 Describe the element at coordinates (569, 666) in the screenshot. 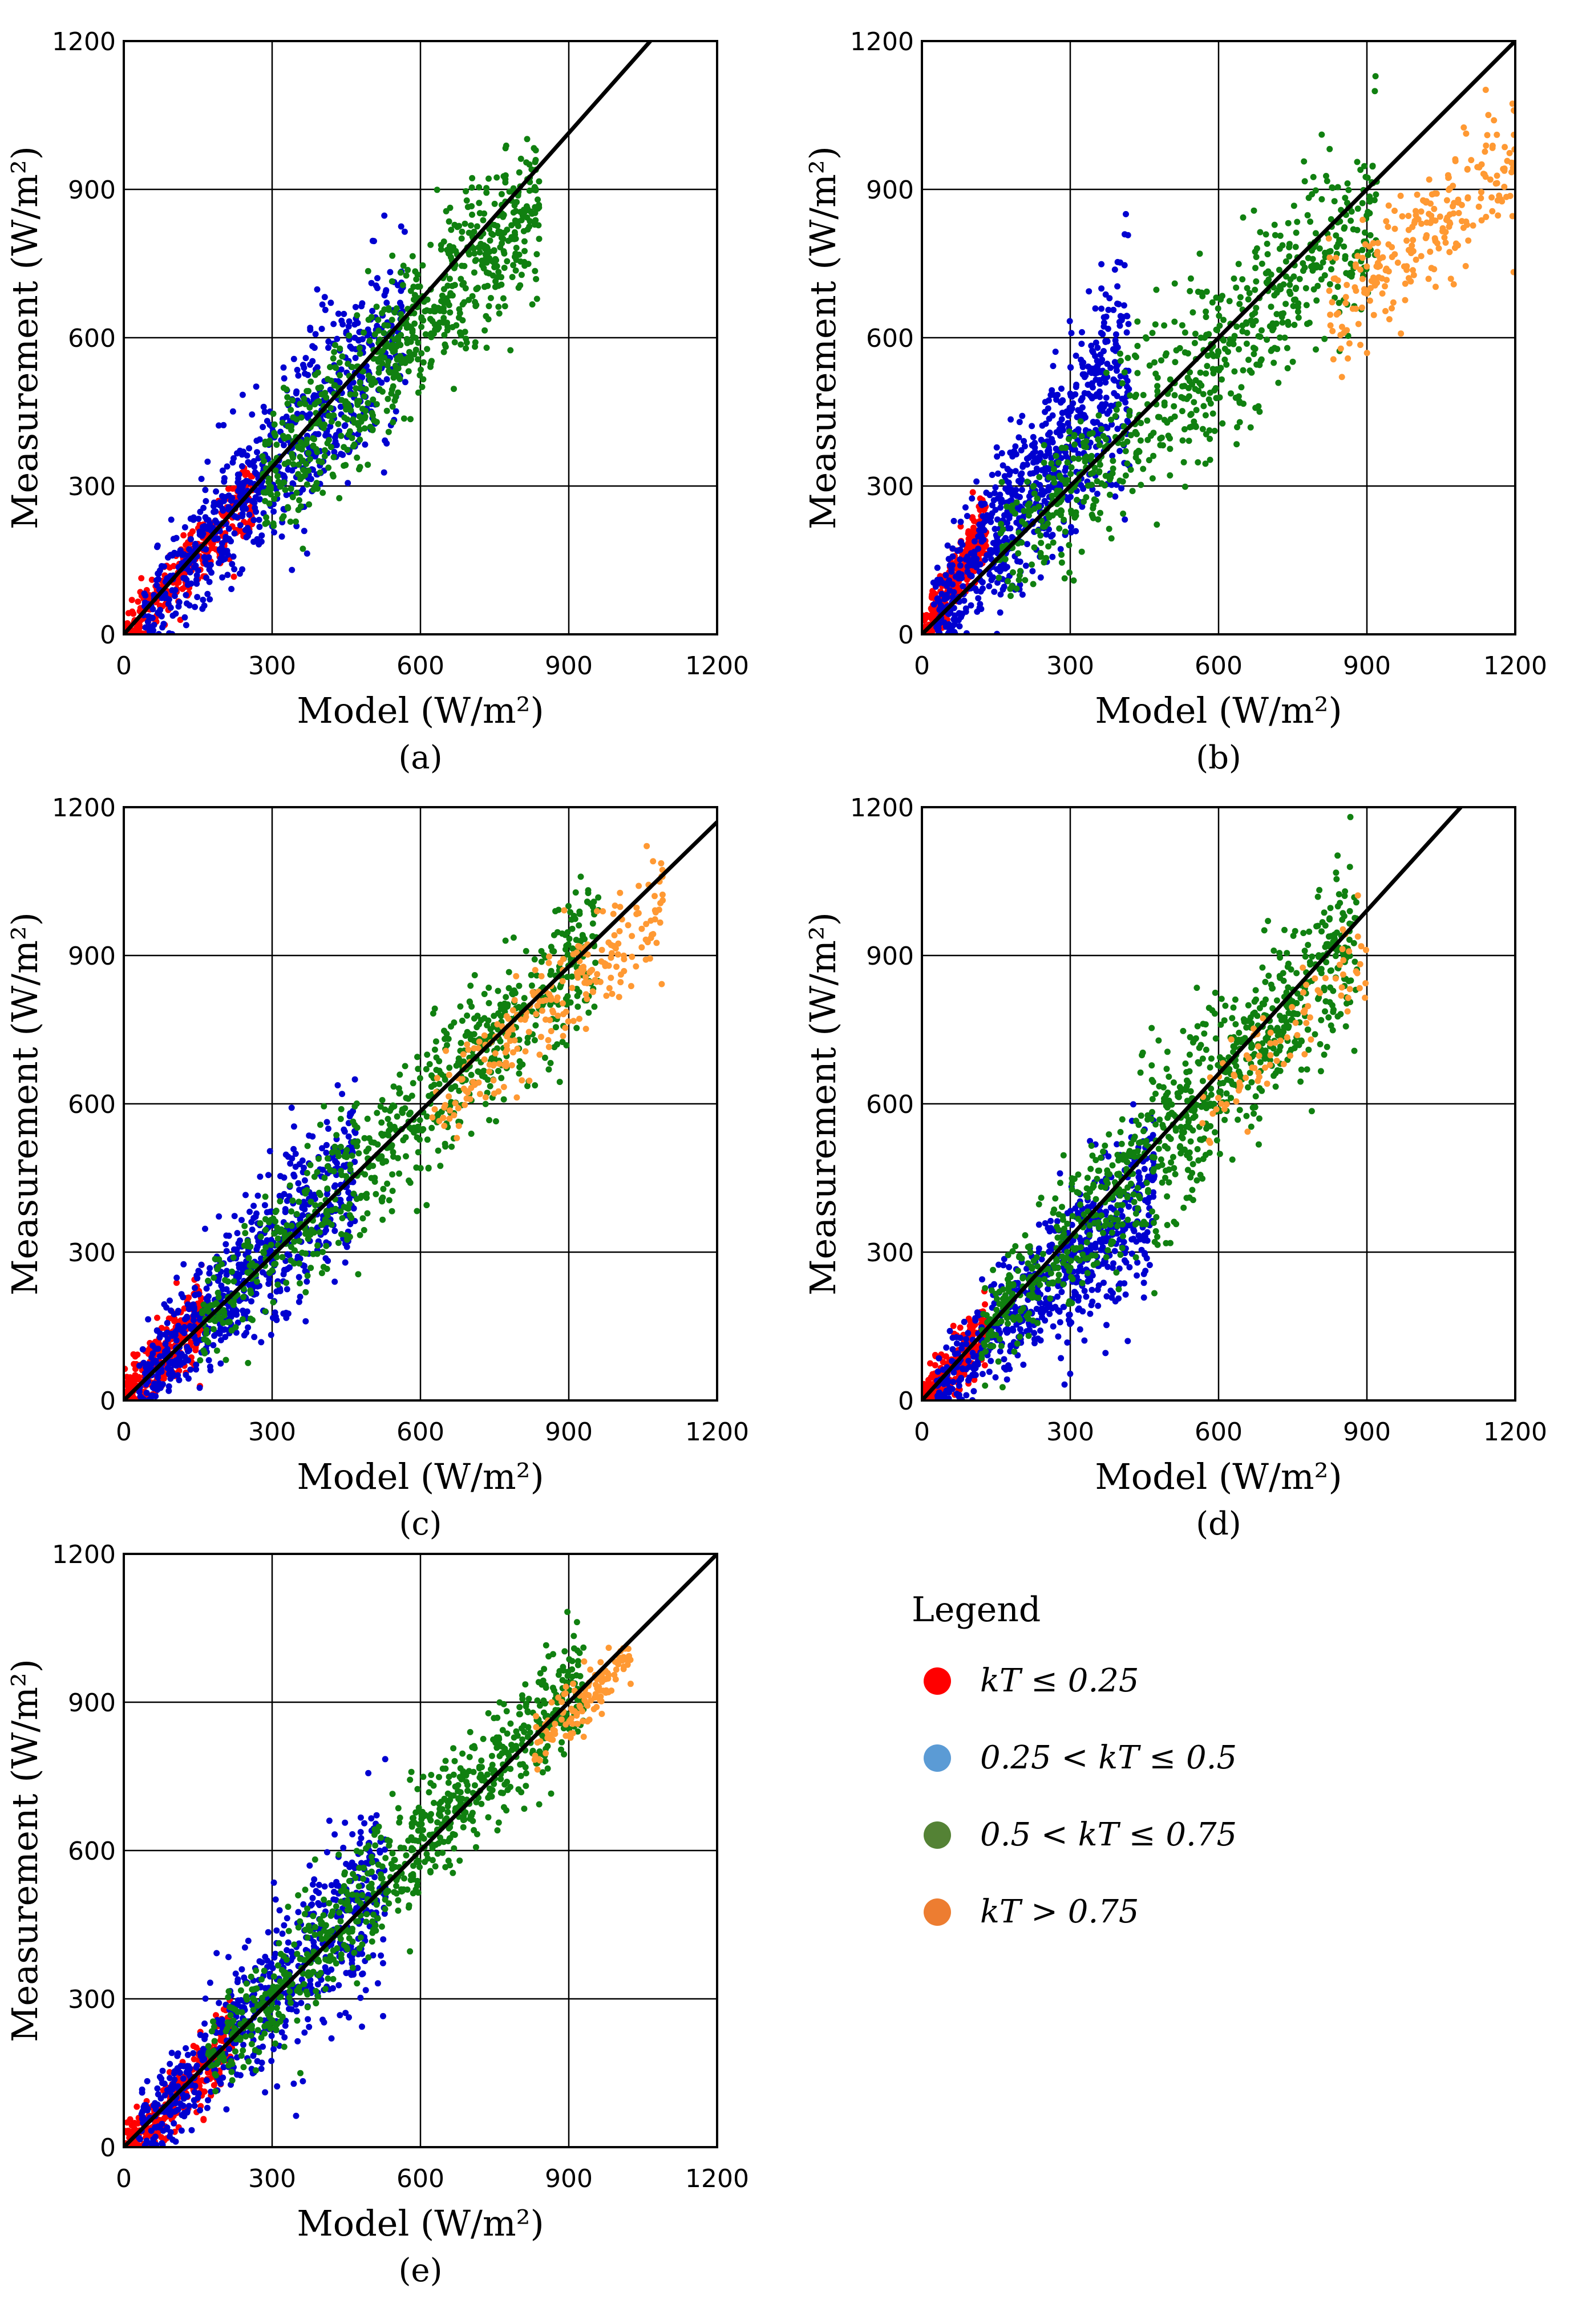

I see `x-tick-label: 900` at that location.